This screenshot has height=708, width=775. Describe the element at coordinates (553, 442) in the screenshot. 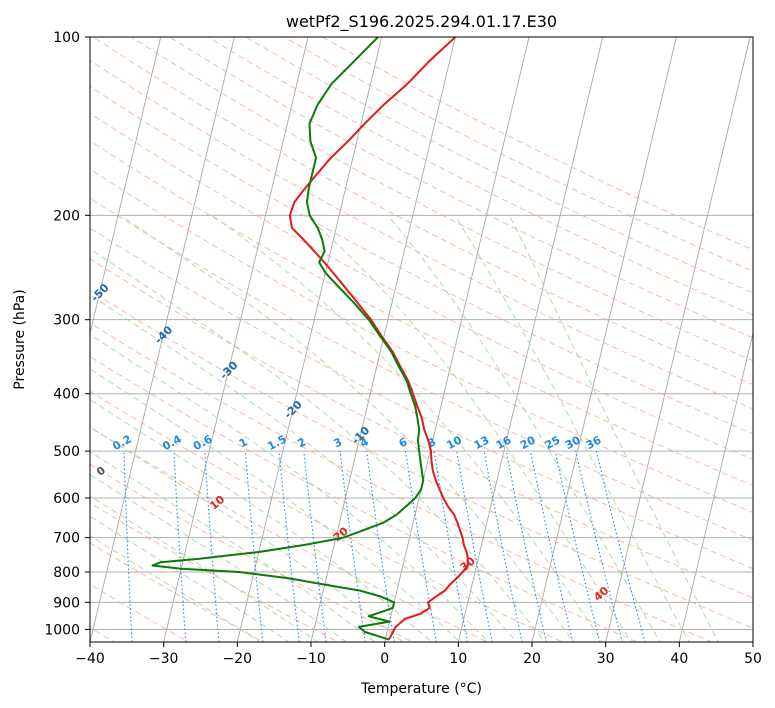

I see `mixing-ratio-label: 25` at that location.